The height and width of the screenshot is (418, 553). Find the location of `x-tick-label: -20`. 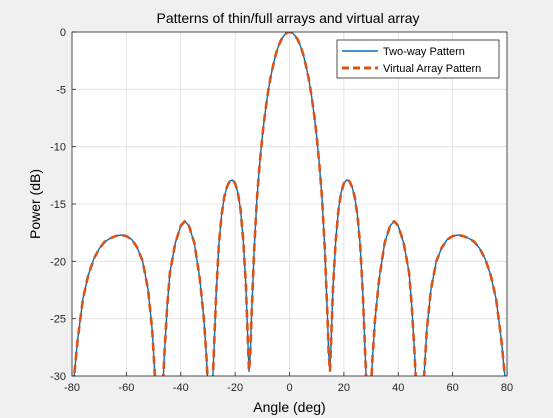

x-tick-label: -20 is located at coordinates (235, 388).